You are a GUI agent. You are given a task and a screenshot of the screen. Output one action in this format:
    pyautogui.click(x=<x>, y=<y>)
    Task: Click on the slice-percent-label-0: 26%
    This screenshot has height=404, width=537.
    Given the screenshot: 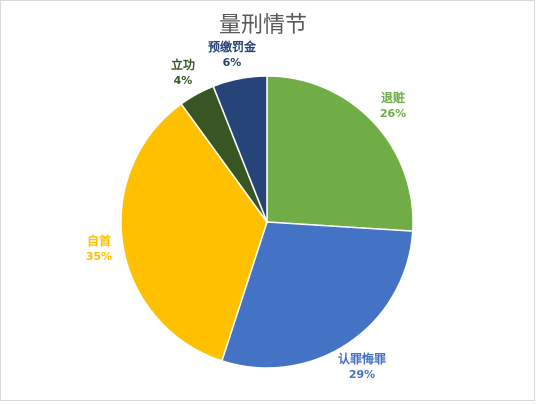 What is the action you would take?
    pyautogui.click(x=393, y=113)
    